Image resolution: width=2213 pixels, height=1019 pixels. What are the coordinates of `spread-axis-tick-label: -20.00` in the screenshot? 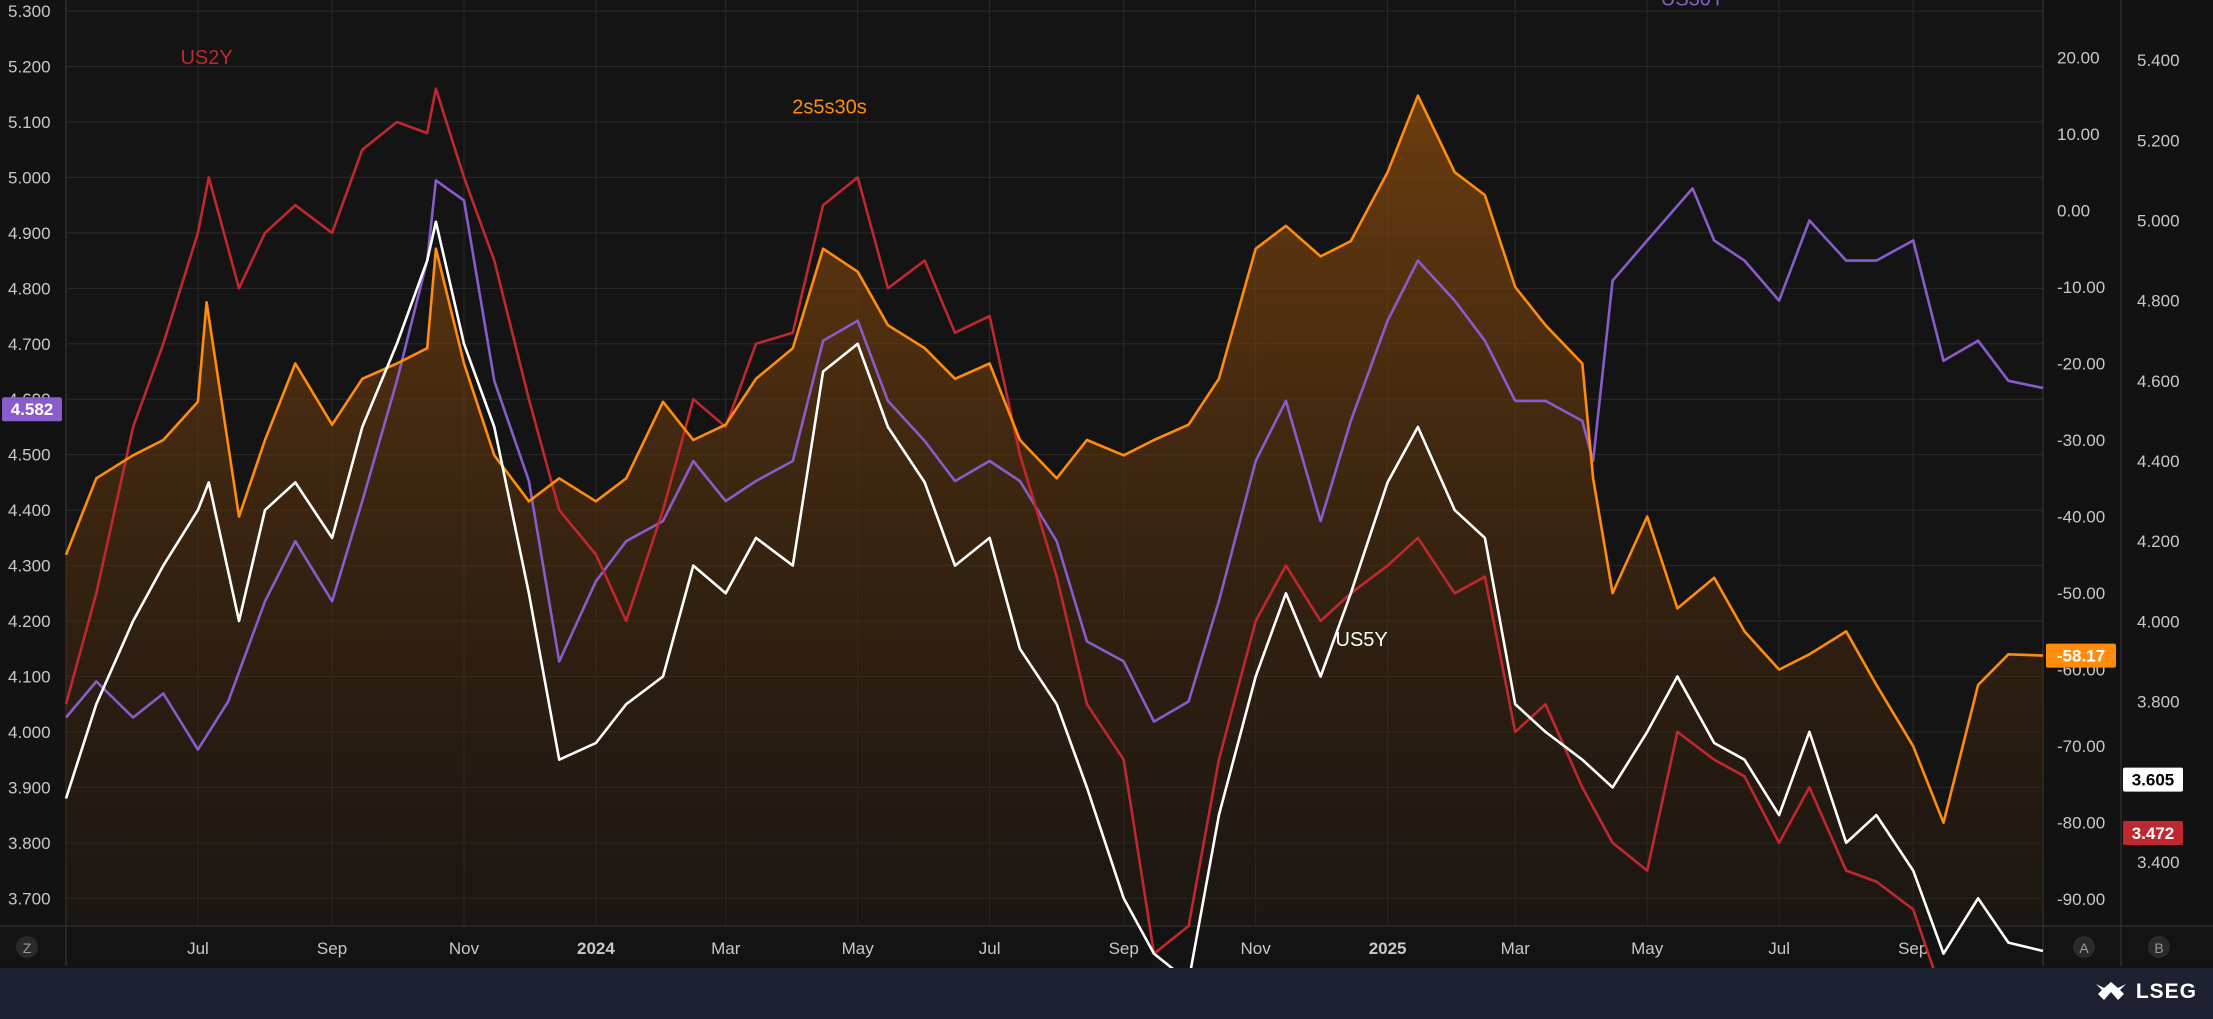 It's located at (2081, 364).